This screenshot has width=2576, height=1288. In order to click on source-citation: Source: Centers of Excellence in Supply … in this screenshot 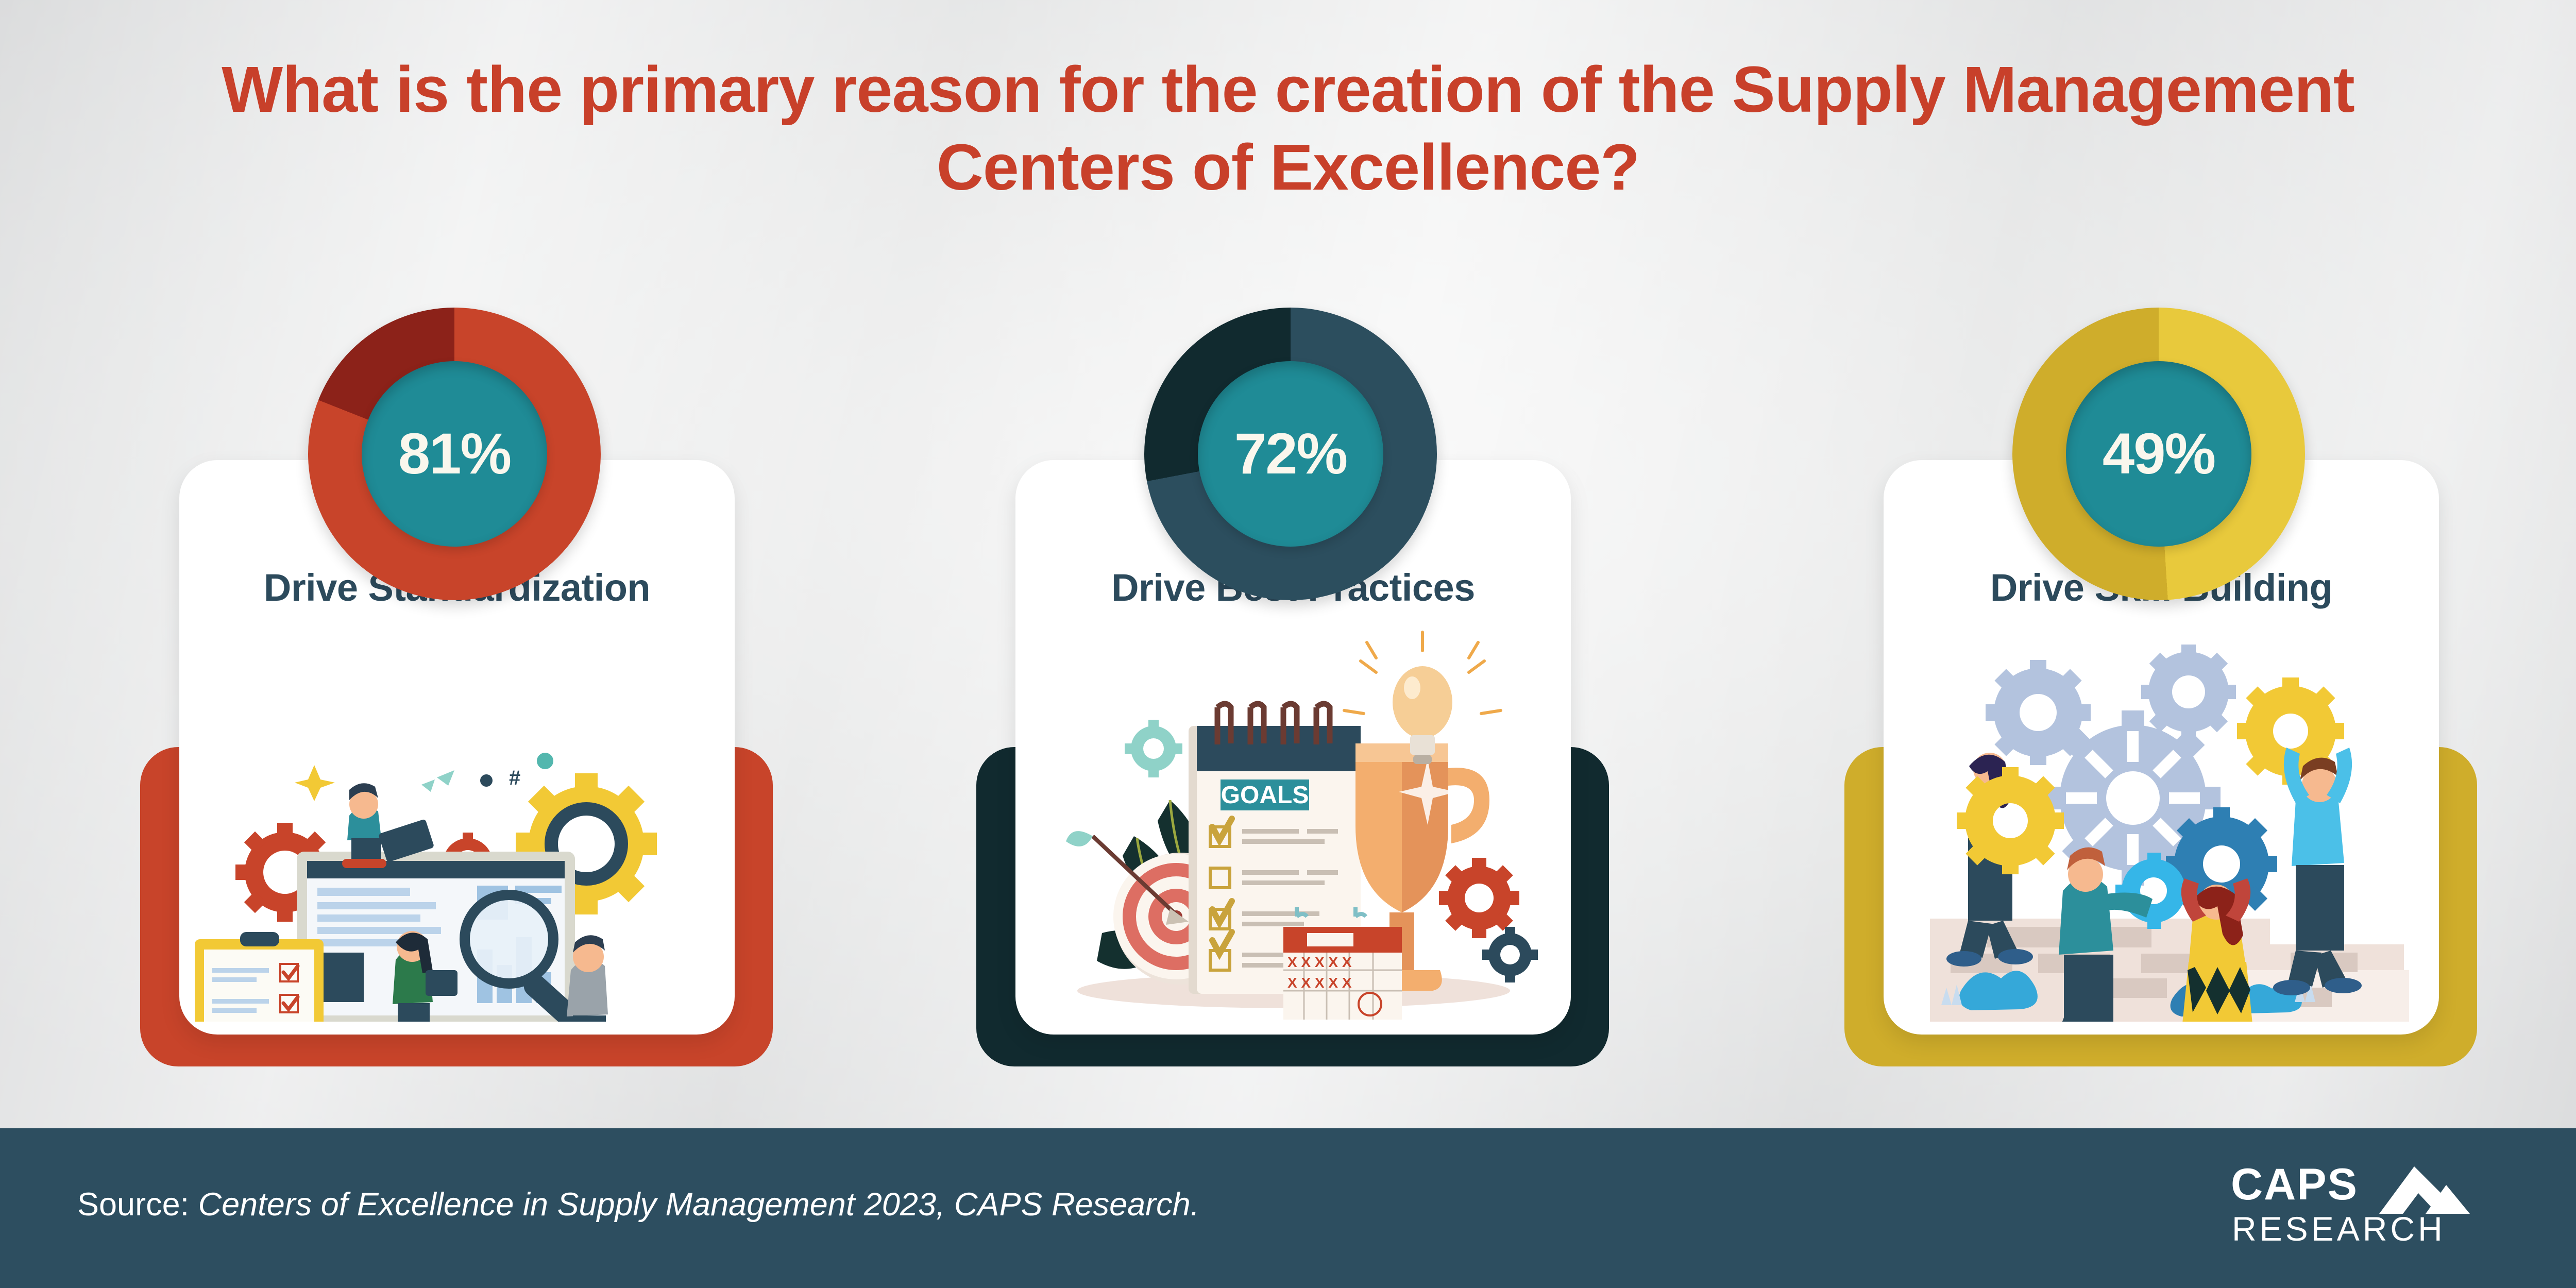, I will do `click(638, 1204)`.